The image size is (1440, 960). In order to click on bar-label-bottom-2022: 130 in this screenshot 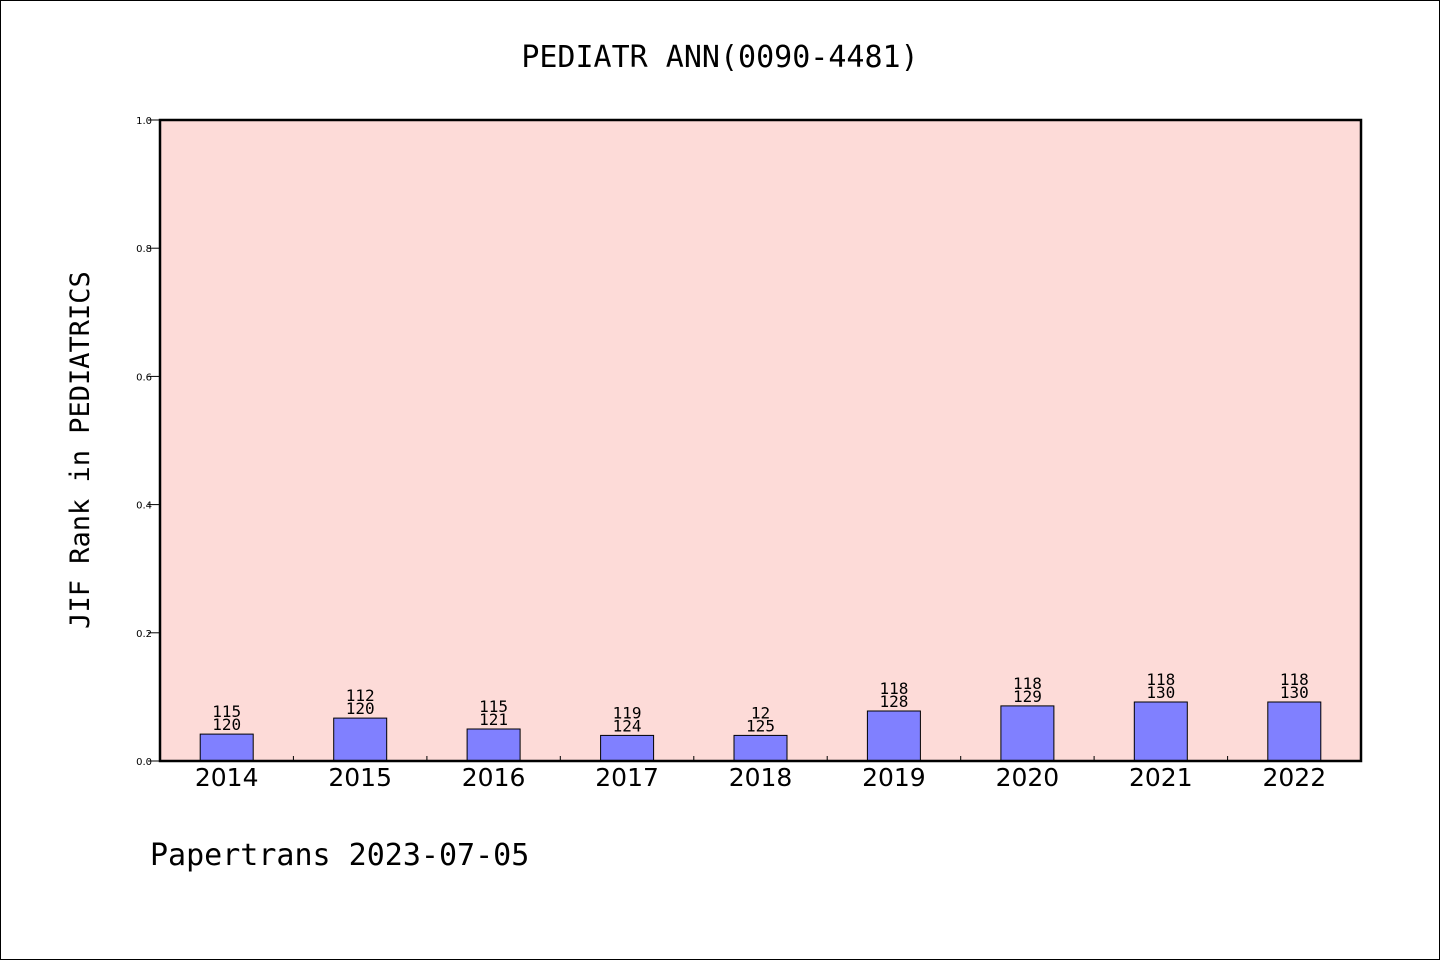, I will do `click(1294, 692)`.